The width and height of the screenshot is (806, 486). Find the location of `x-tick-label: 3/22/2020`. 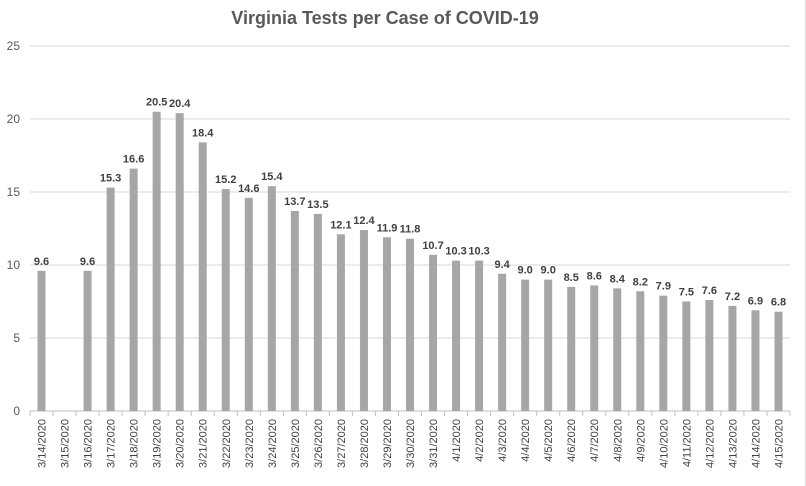

x-tick-label: 3/22/2020 is located at coordinates (227, 443).